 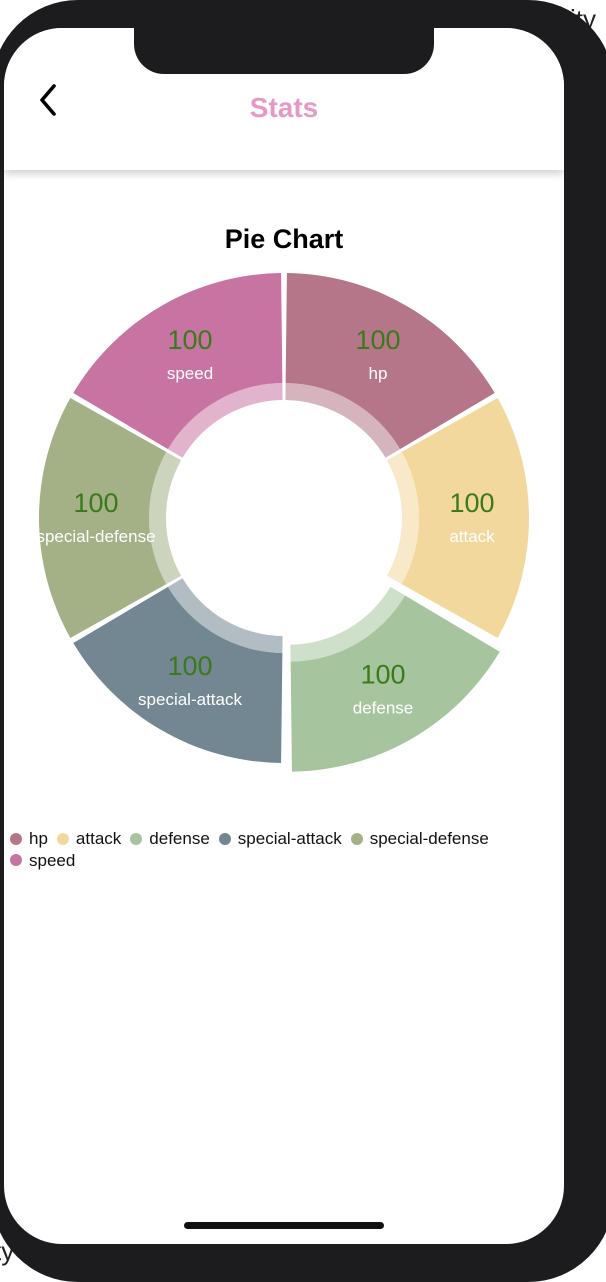 I want to click on pie-slice-group-attack: 100 attack, so click(x=457, y=518).